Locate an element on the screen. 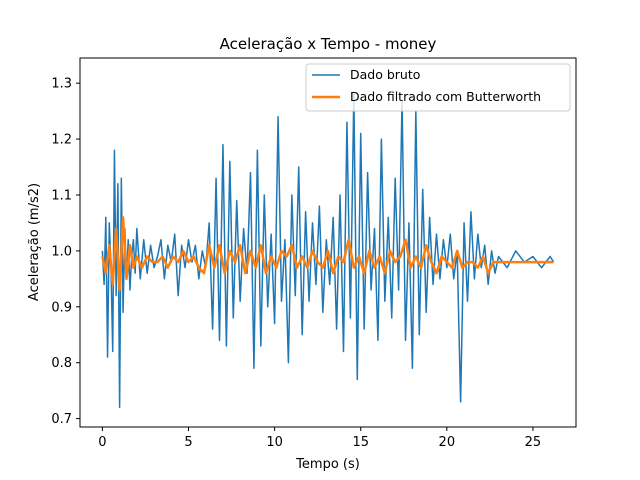 Image resolution: width=640 pixels, height=480 pixels. y-axis: 0.7 0.8 0.9 1.0 1.1 1.2 1.3 is located at coordinates (65, 252).